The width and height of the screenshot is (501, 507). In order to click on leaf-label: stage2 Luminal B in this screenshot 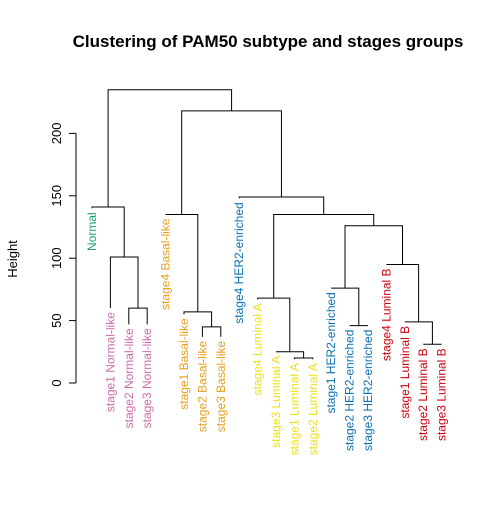, I will do `click(423, 394)`.